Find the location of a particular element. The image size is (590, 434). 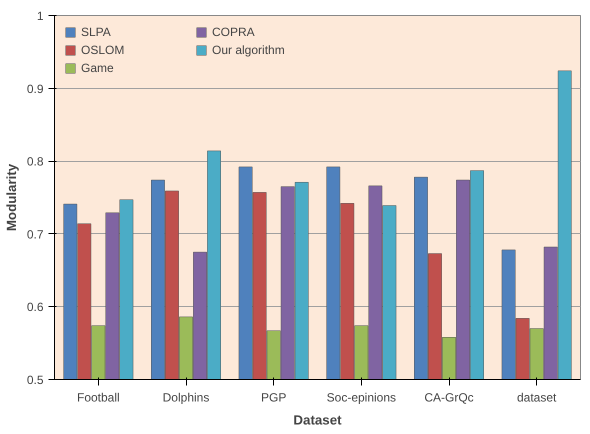

y-tick-label: 1 is located at coordinates (40, 16).